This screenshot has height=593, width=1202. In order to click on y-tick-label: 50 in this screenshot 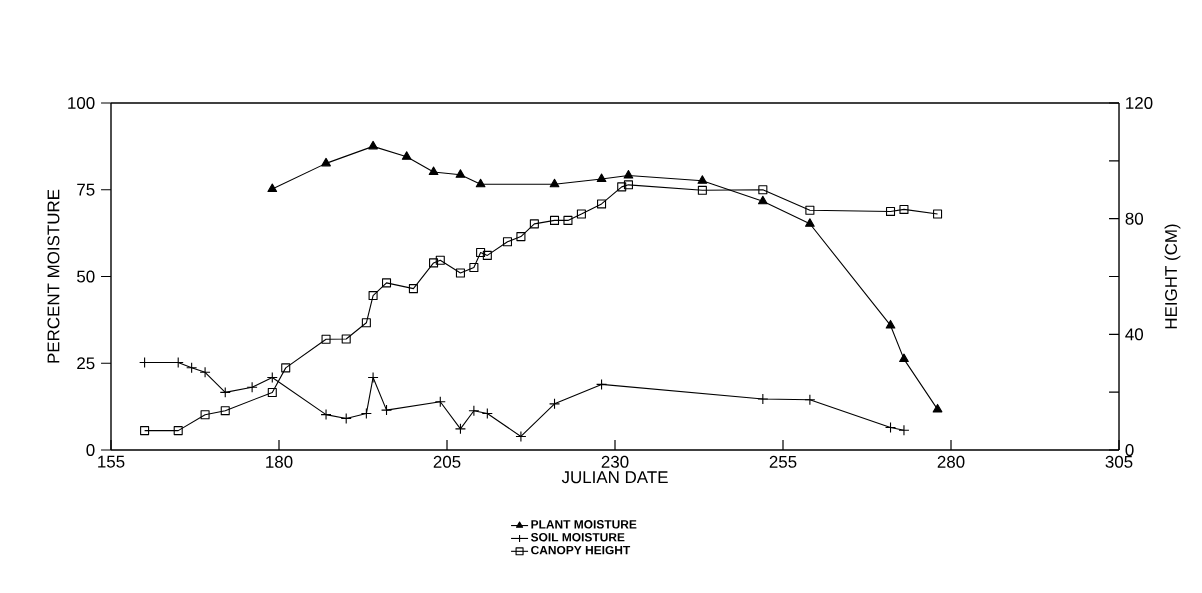, I will do `click(86, 276)`.